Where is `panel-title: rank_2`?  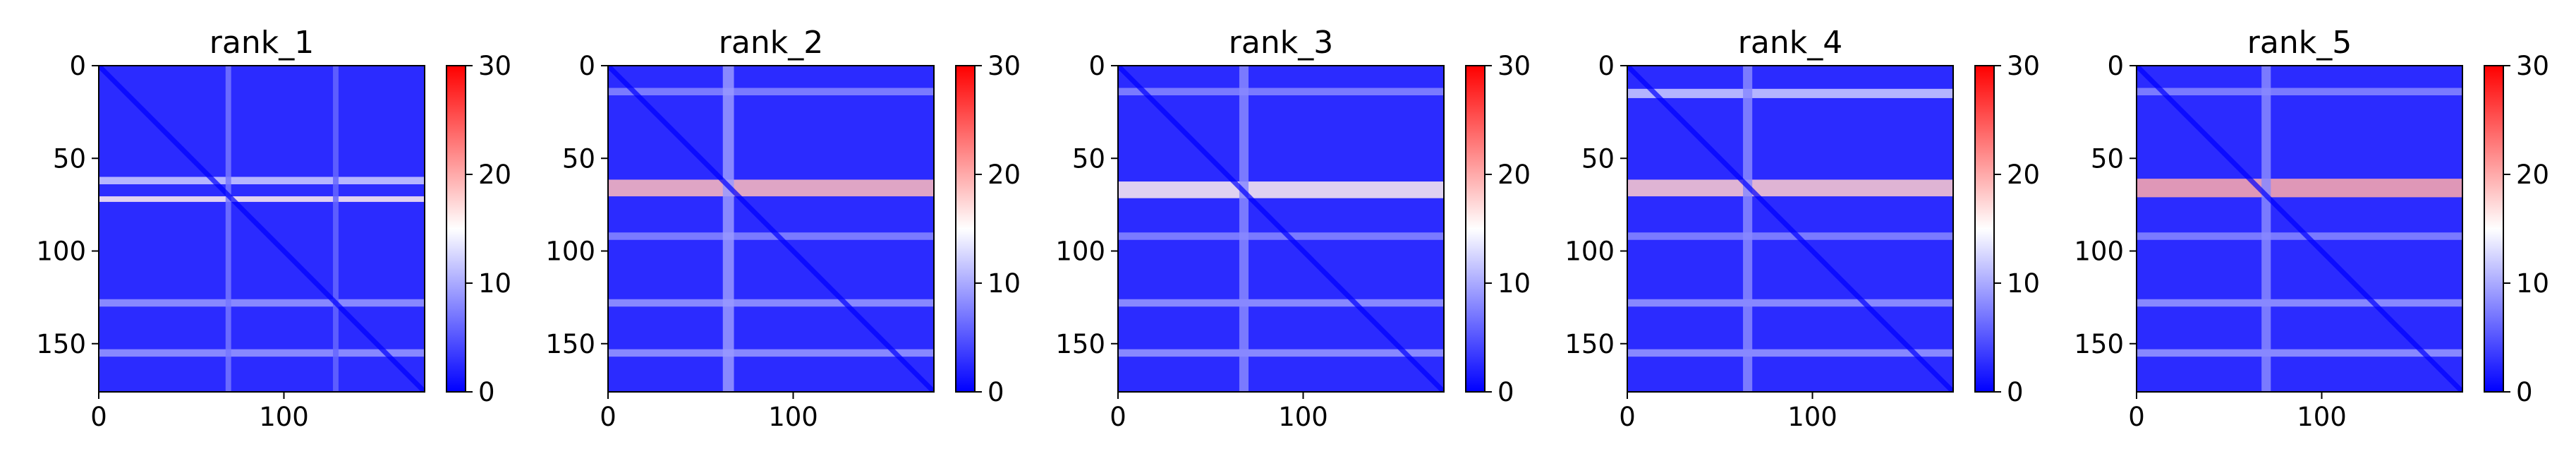
panel-title: rank_2 is located at coordinates (771, 43).